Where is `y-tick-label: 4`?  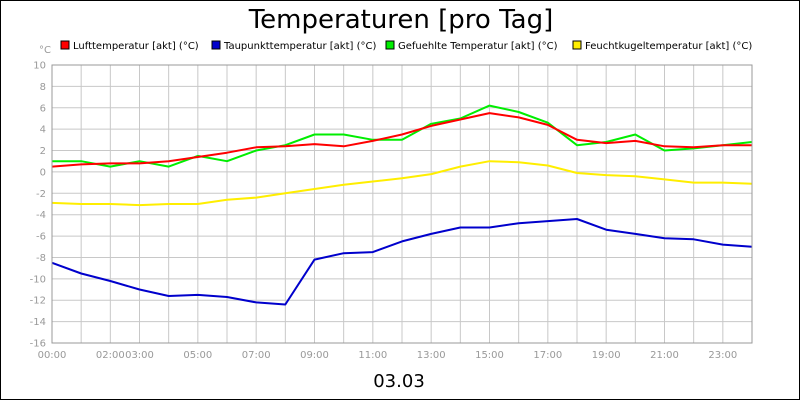
y-tick-label: 4 is located at coordinates (43, 130).